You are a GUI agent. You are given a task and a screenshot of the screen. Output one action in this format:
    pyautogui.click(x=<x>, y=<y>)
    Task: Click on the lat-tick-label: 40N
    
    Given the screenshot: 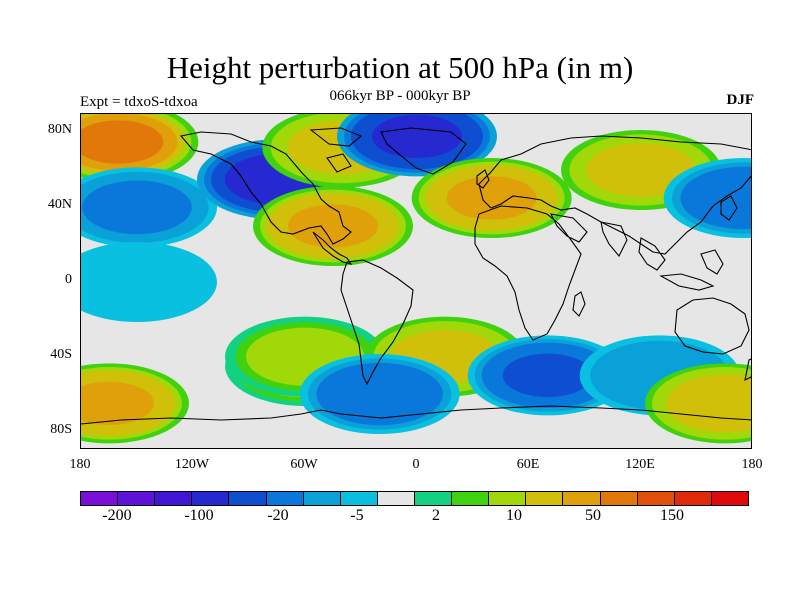 What is the action you would take?
    pyautogui.click(x=59, y=204)
    